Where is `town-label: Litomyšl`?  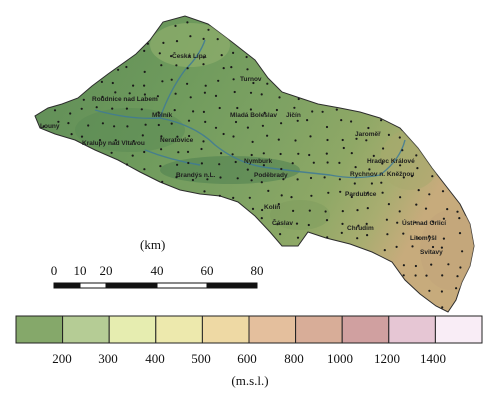
town-label: Litomyšl is located at coordinates (423, 238).